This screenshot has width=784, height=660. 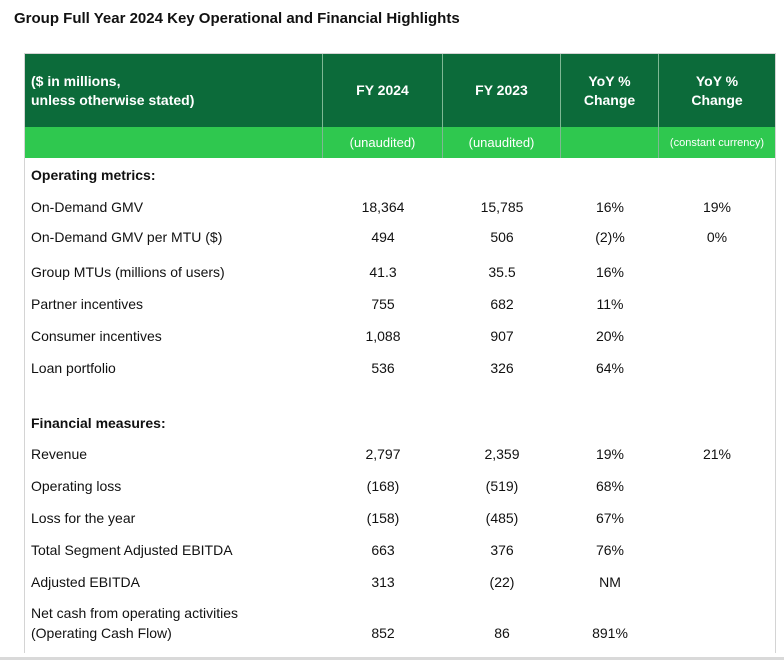 What do you see at coordinates (98, 423) in the screenshot?
I see `section-label: Financial measures:` at bounding box center [98, 423].